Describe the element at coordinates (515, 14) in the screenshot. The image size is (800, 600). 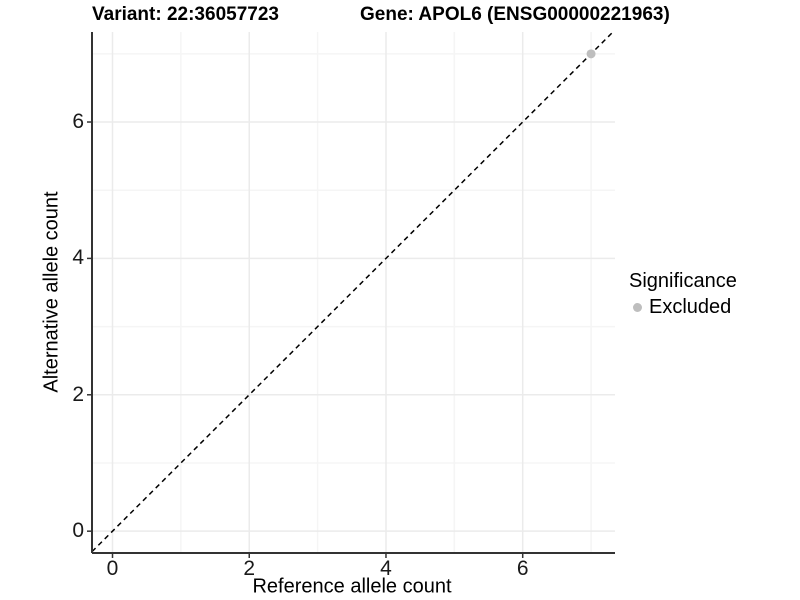
I see `gene-title: Gene: APOL6 (ENSG00000221963)` at that location.